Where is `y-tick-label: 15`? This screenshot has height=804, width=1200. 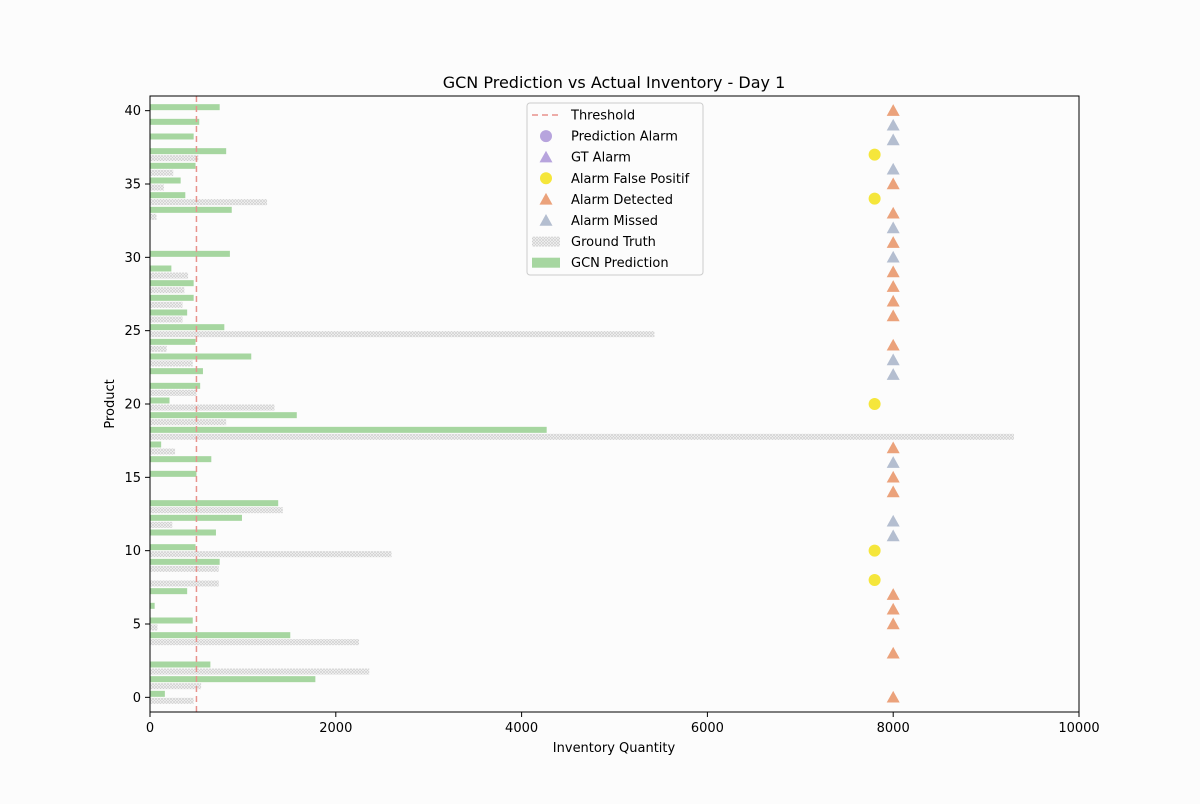
y-tick-label: 15 is located at coordinates (132, 478).